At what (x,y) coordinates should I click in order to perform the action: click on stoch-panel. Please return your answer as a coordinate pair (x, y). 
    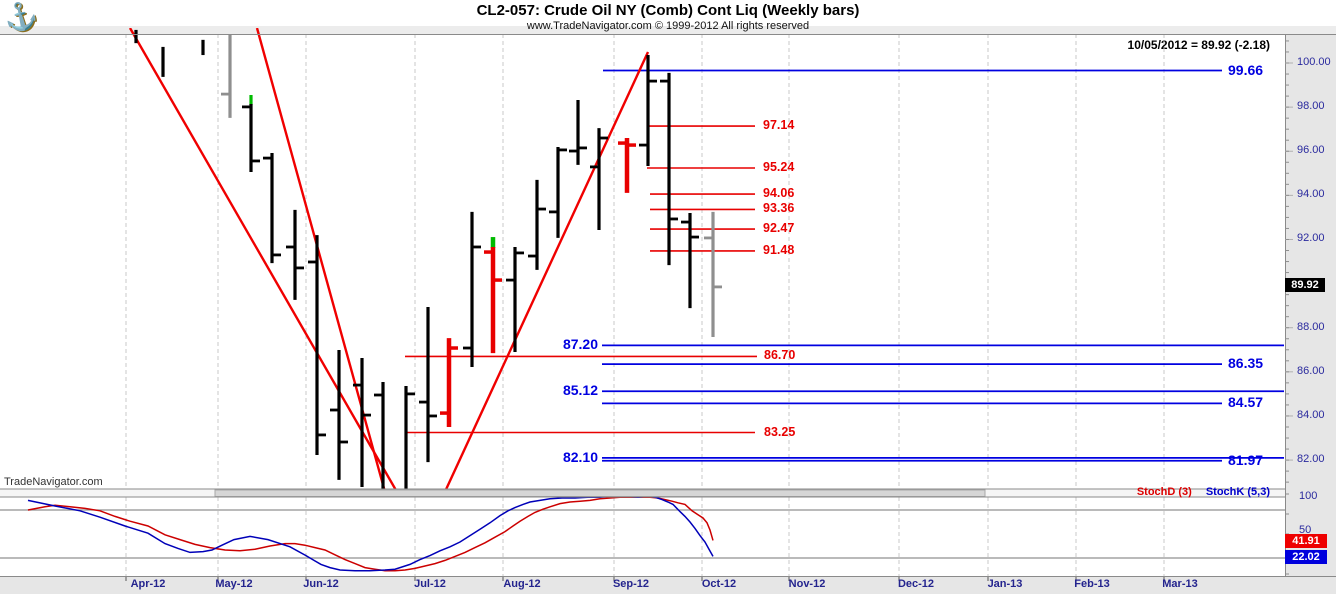
    Looking at the image, I should click on (642, 536).